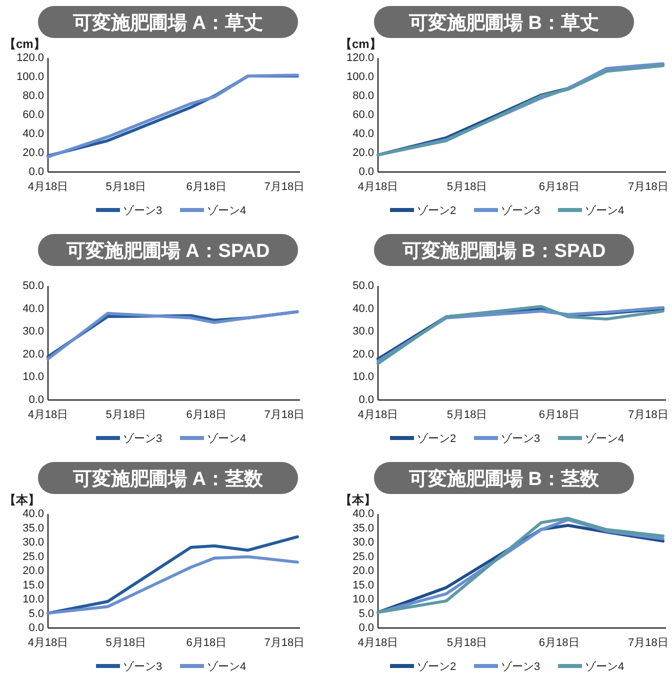 The height and width of the screenshot is (682, 672). What do you see at coordinates (172, 585) in the screenshot?
I see `line-series` at bounding box center [172, 585].